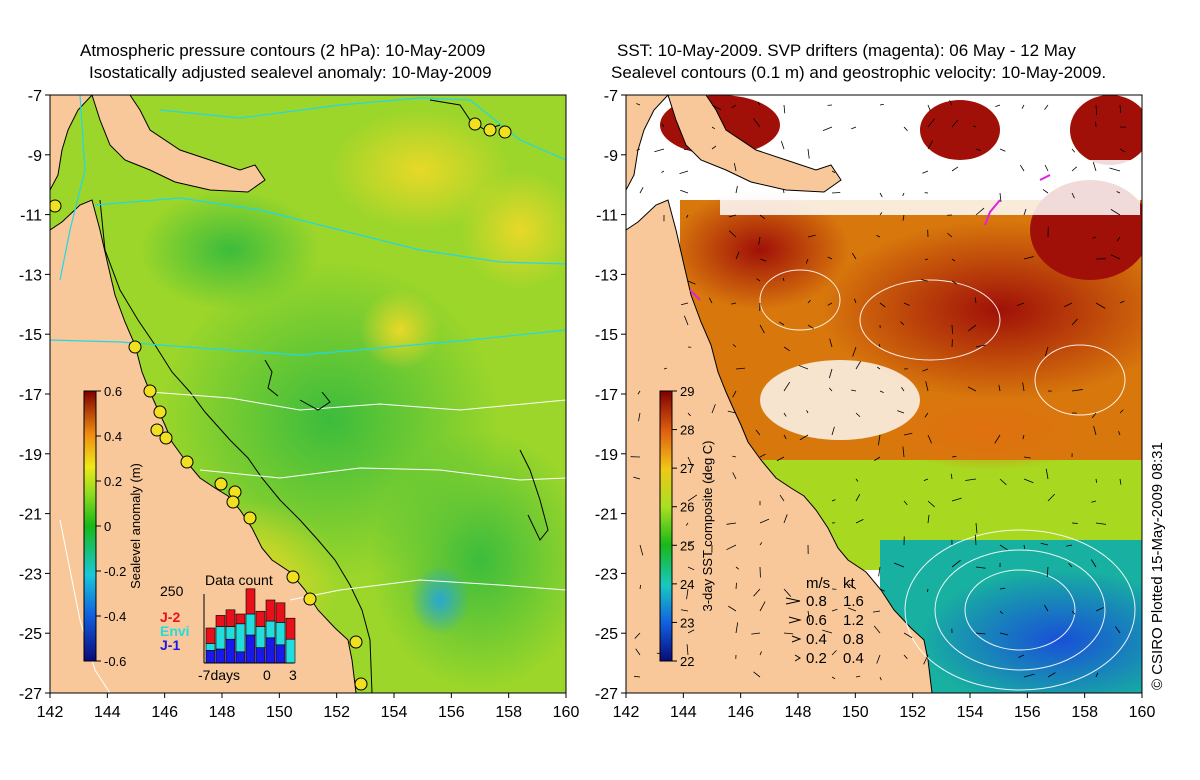  I want to click on velocity-legend: m/s kt 0.8 1.6 0.6 1.2 0.4 0.8 0.2 0.4, so click(824, 621).